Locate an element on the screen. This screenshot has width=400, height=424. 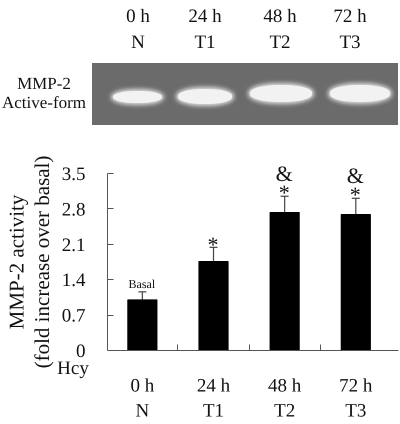
x-tick-label: 24 h T1 is located at coordinates (213, 399).